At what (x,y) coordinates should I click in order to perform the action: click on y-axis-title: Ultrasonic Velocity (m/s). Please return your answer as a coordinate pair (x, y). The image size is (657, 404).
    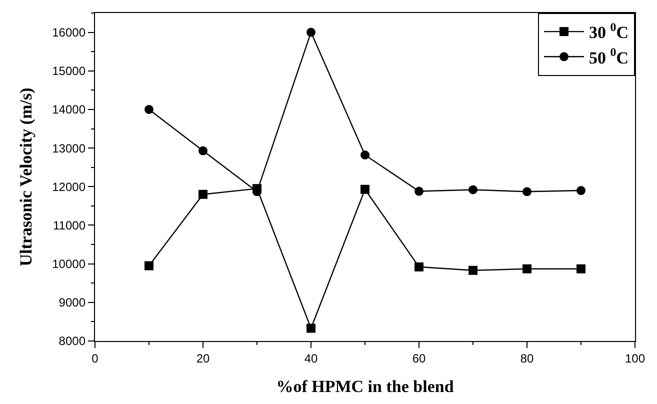
    Looking at the image, I should click on (26, 177).